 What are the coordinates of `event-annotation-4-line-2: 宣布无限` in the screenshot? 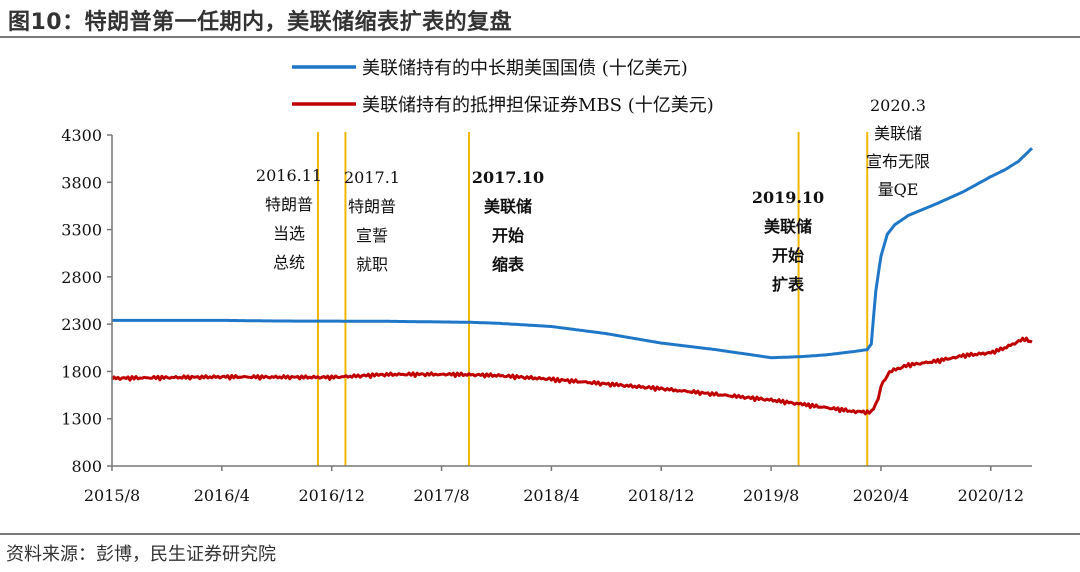 It's located at (898, 161).